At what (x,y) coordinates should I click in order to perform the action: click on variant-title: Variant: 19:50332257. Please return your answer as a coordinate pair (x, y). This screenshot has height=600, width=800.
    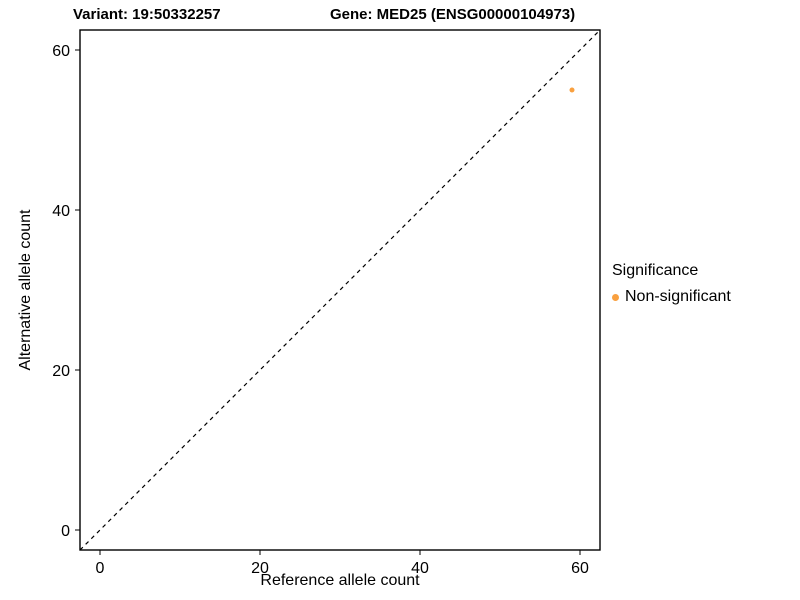
    Looking at the image, I should click on (147, 14).